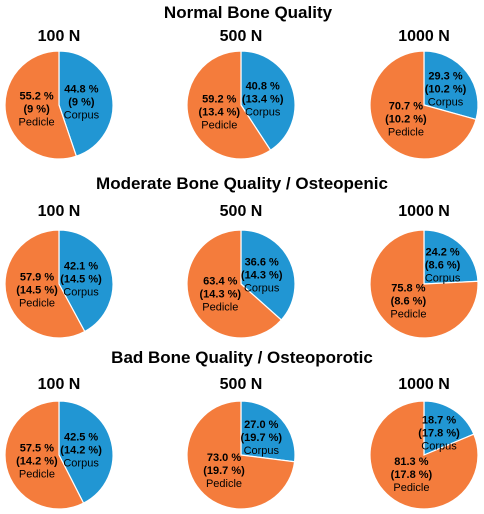  I want to click on pie-osteoporotic-500n-slice-corpus, so click(268, 431).